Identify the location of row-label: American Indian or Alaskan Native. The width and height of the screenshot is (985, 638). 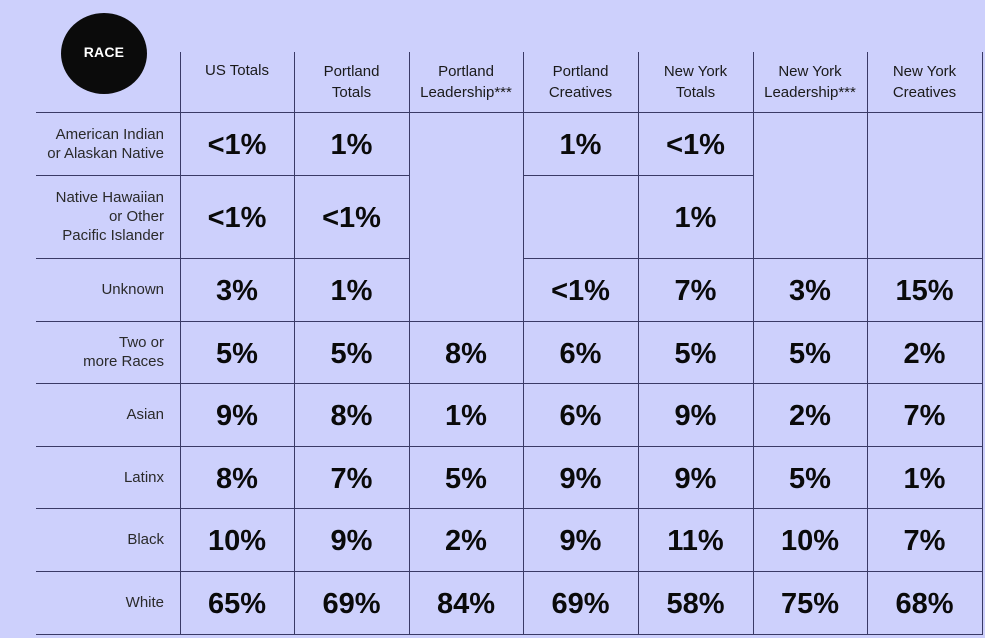
(100, 143).